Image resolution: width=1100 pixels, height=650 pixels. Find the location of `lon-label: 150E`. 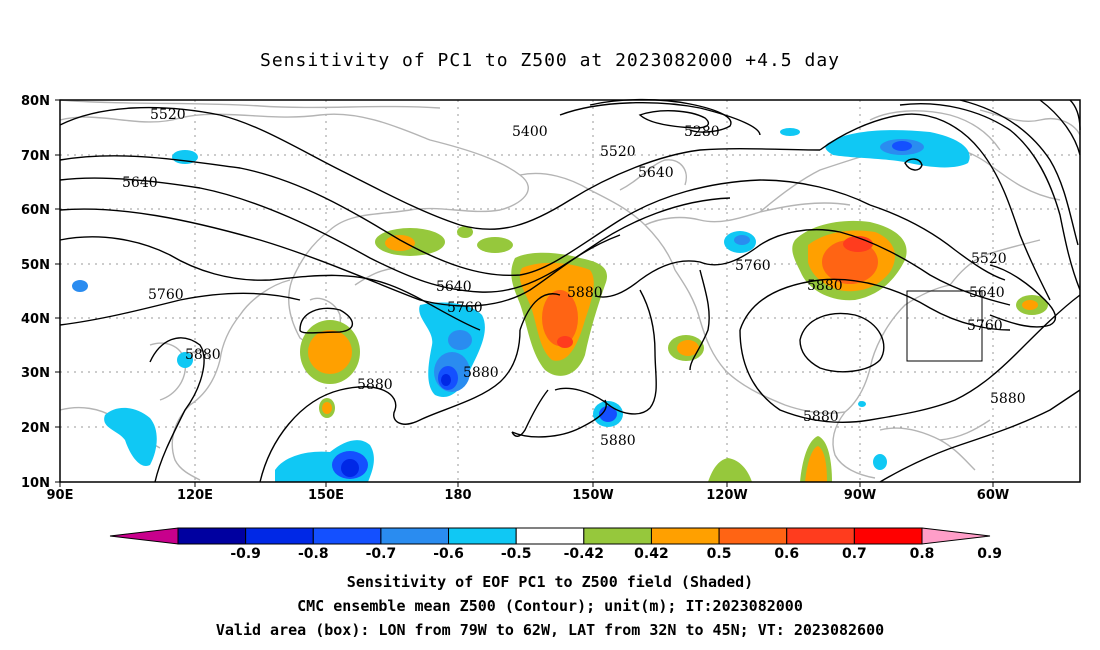

lon-label: 150E is located at coordinates (326, 495).